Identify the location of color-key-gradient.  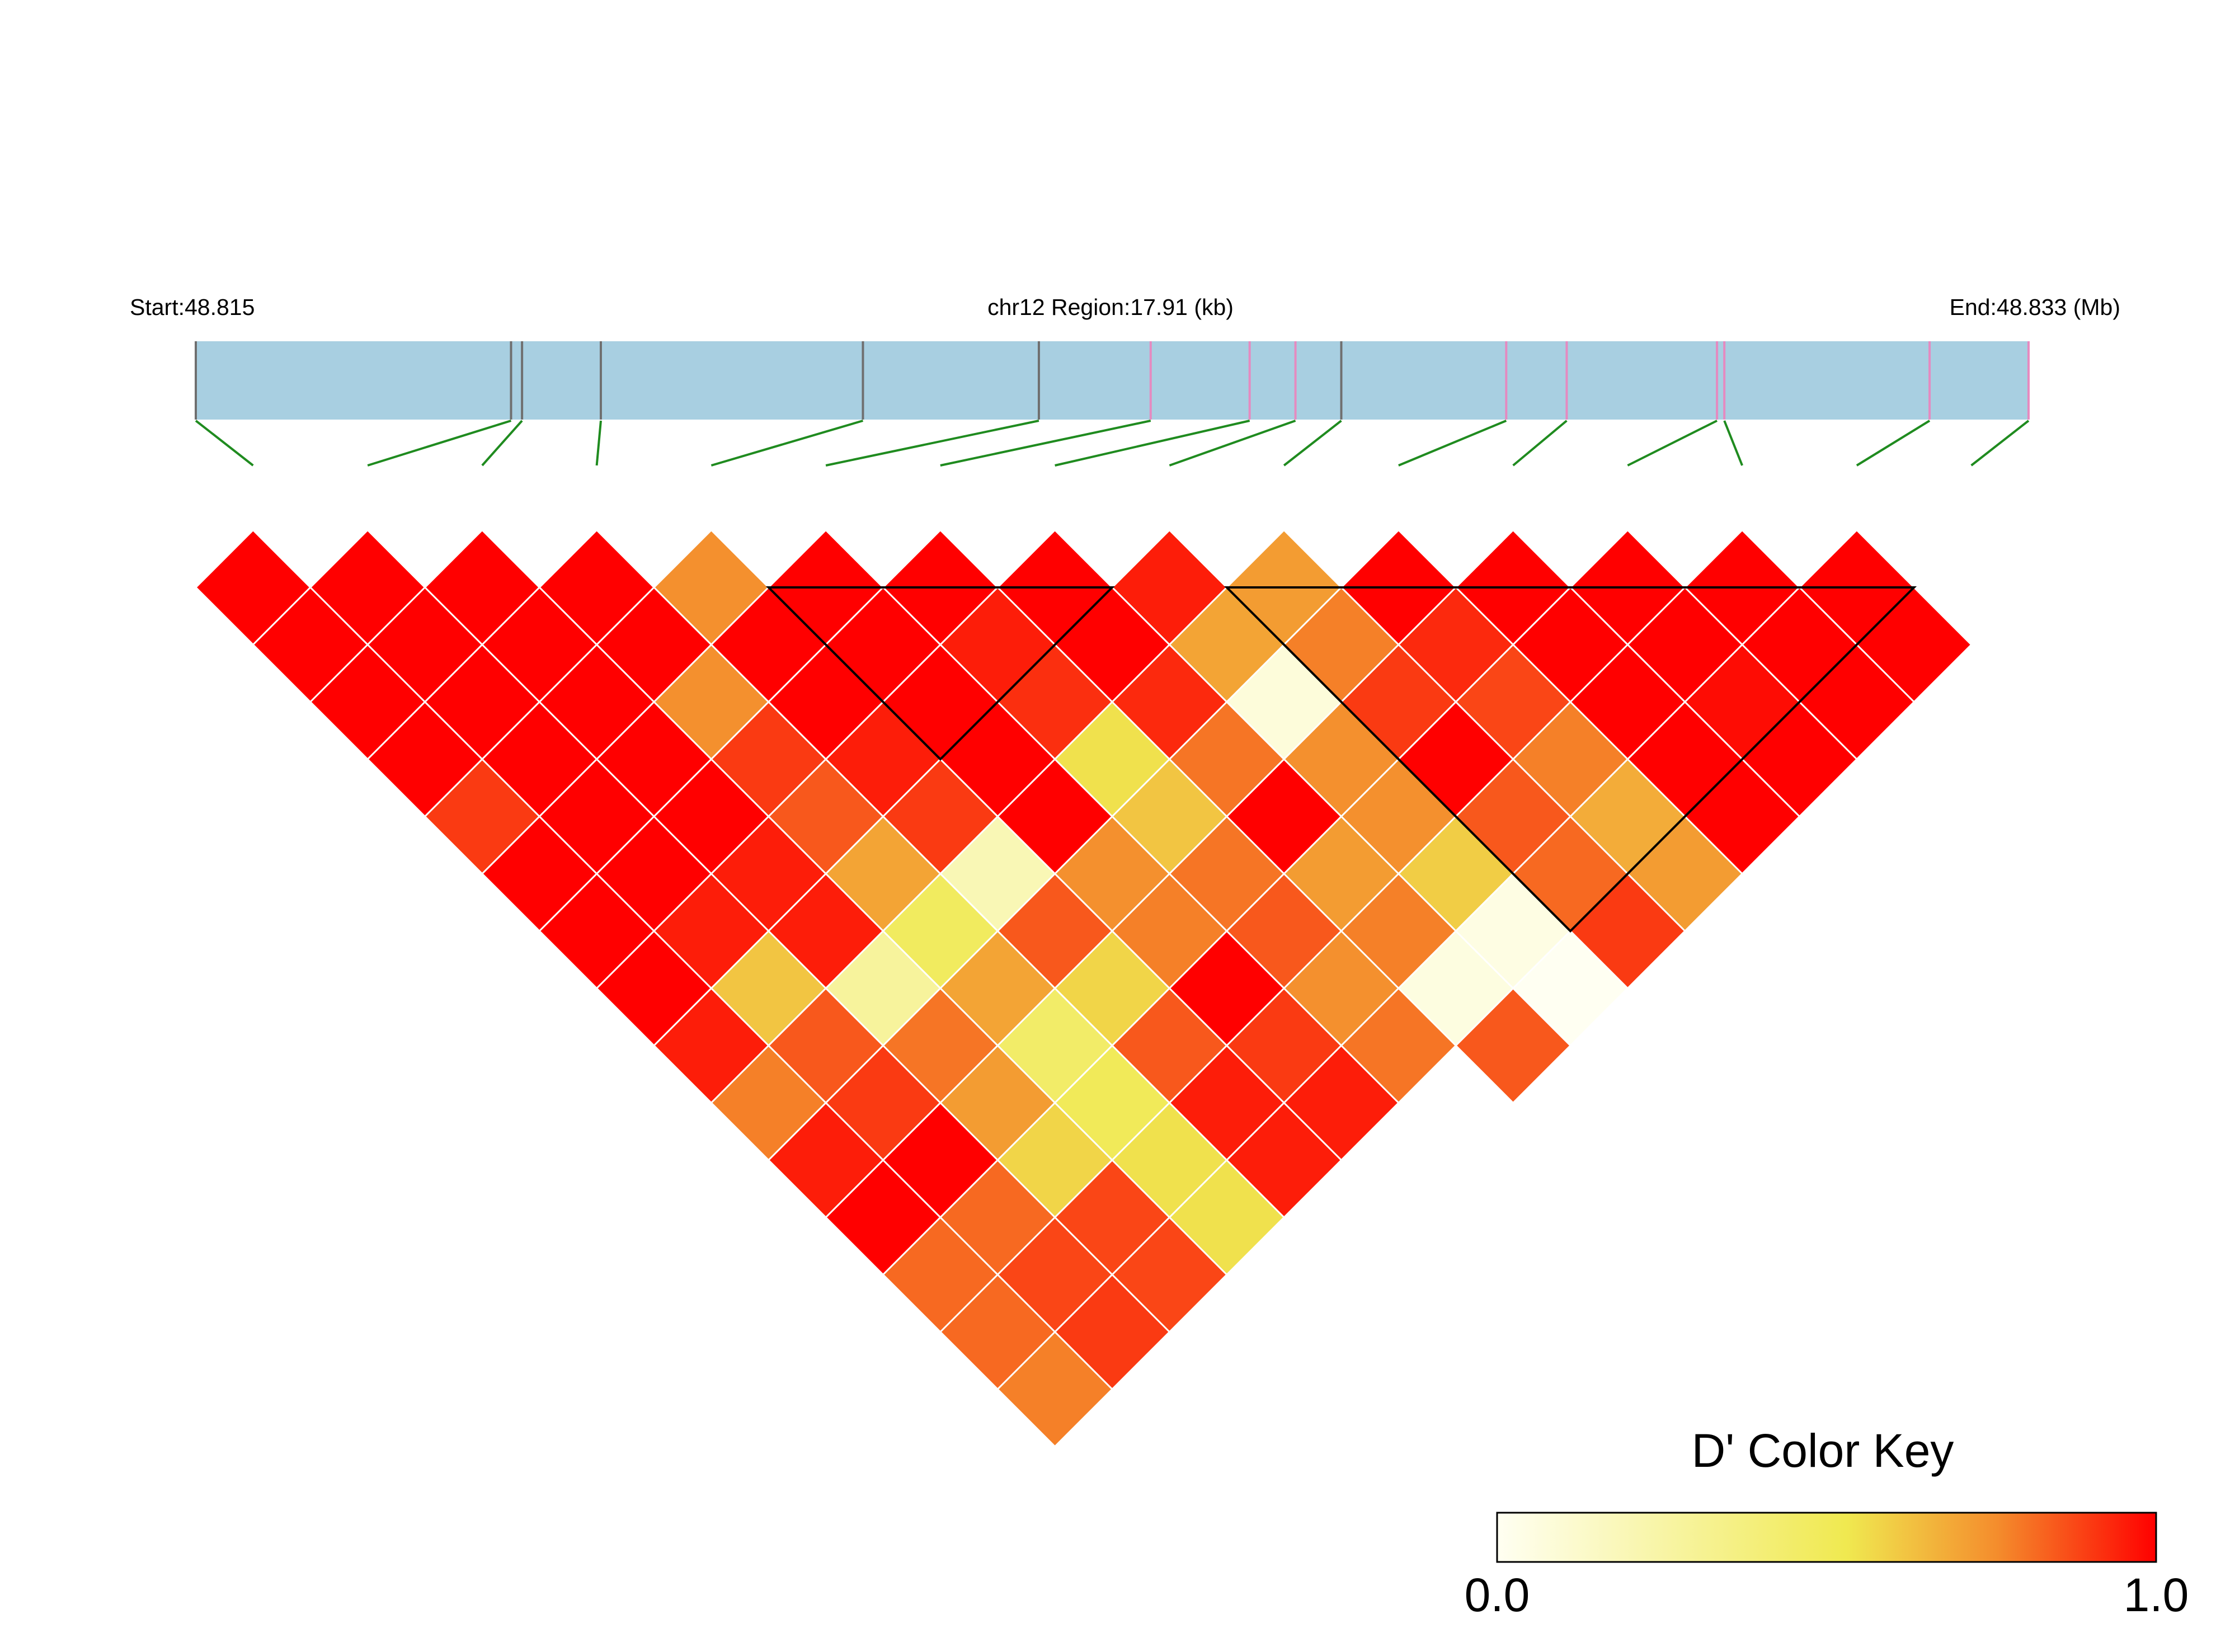
(1827, 1537).